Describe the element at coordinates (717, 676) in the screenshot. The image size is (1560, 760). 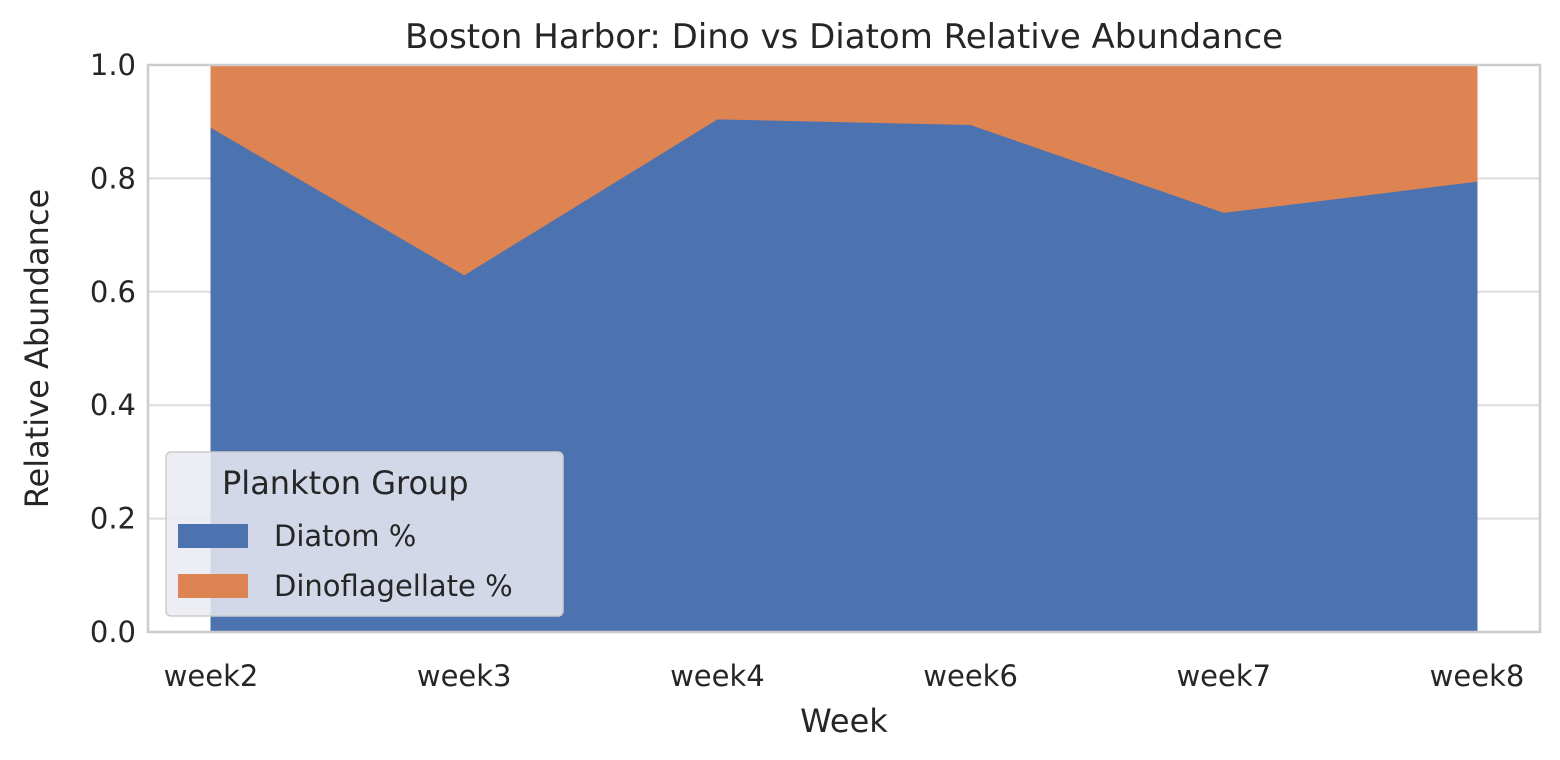
I see `x-tick-label: week4` at that location.